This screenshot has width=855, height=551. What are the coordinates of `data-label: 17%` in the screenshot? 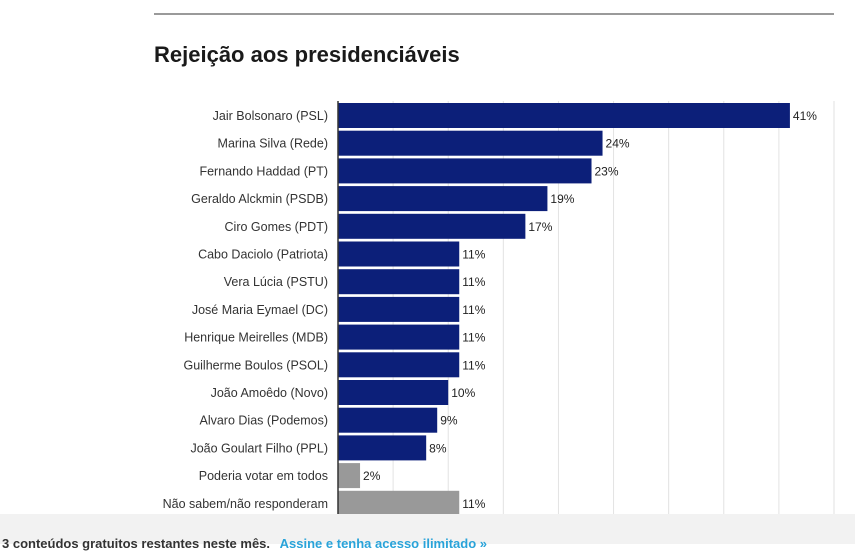 It's located at (540, 227).